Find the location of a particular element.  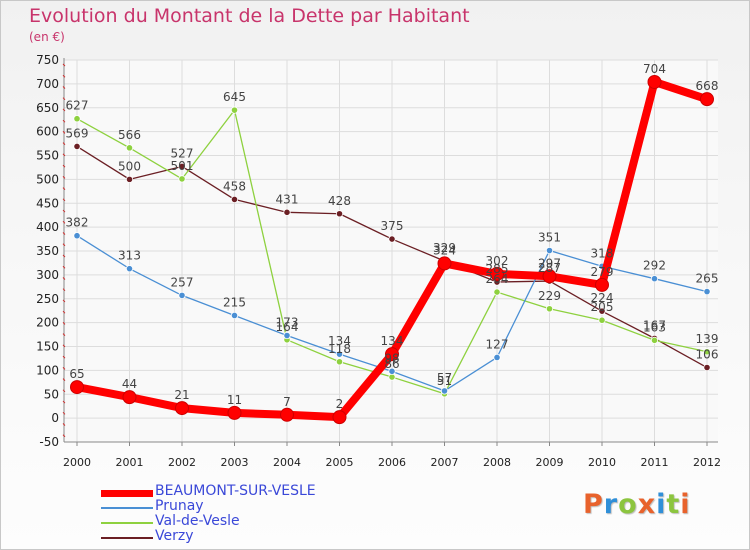

proxiti-logo: Proxiti is located at coordinates (637, 504).